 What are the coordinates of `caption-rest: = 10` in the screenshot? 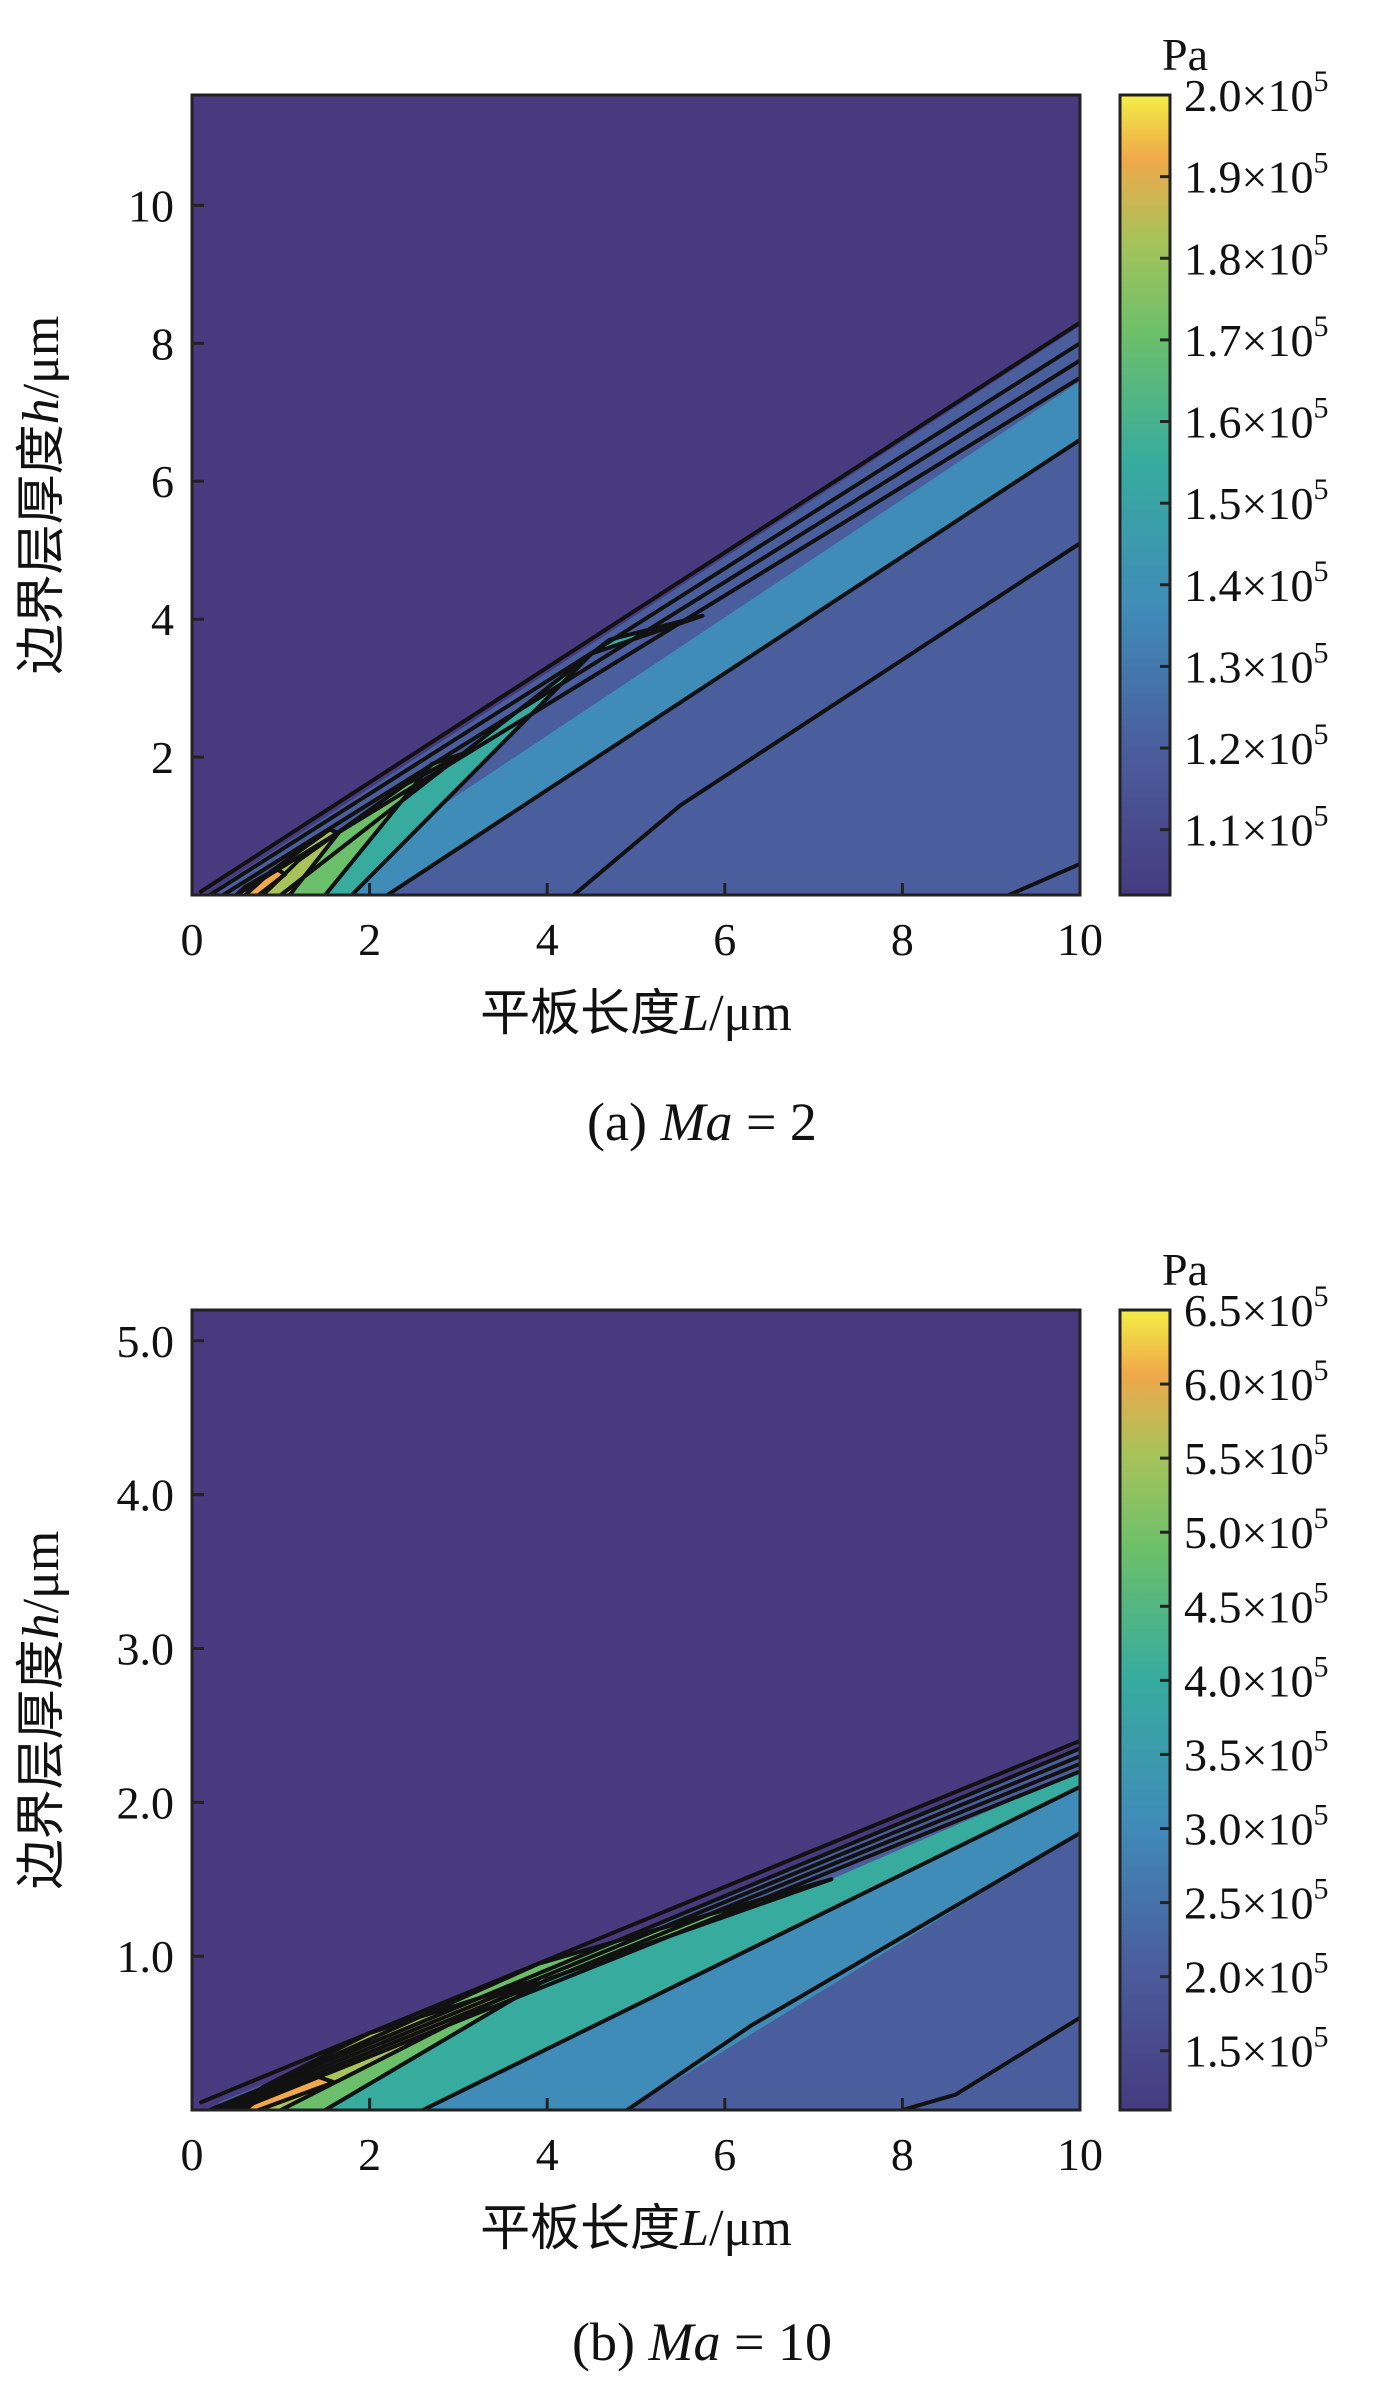 It's located at (775, 2342).